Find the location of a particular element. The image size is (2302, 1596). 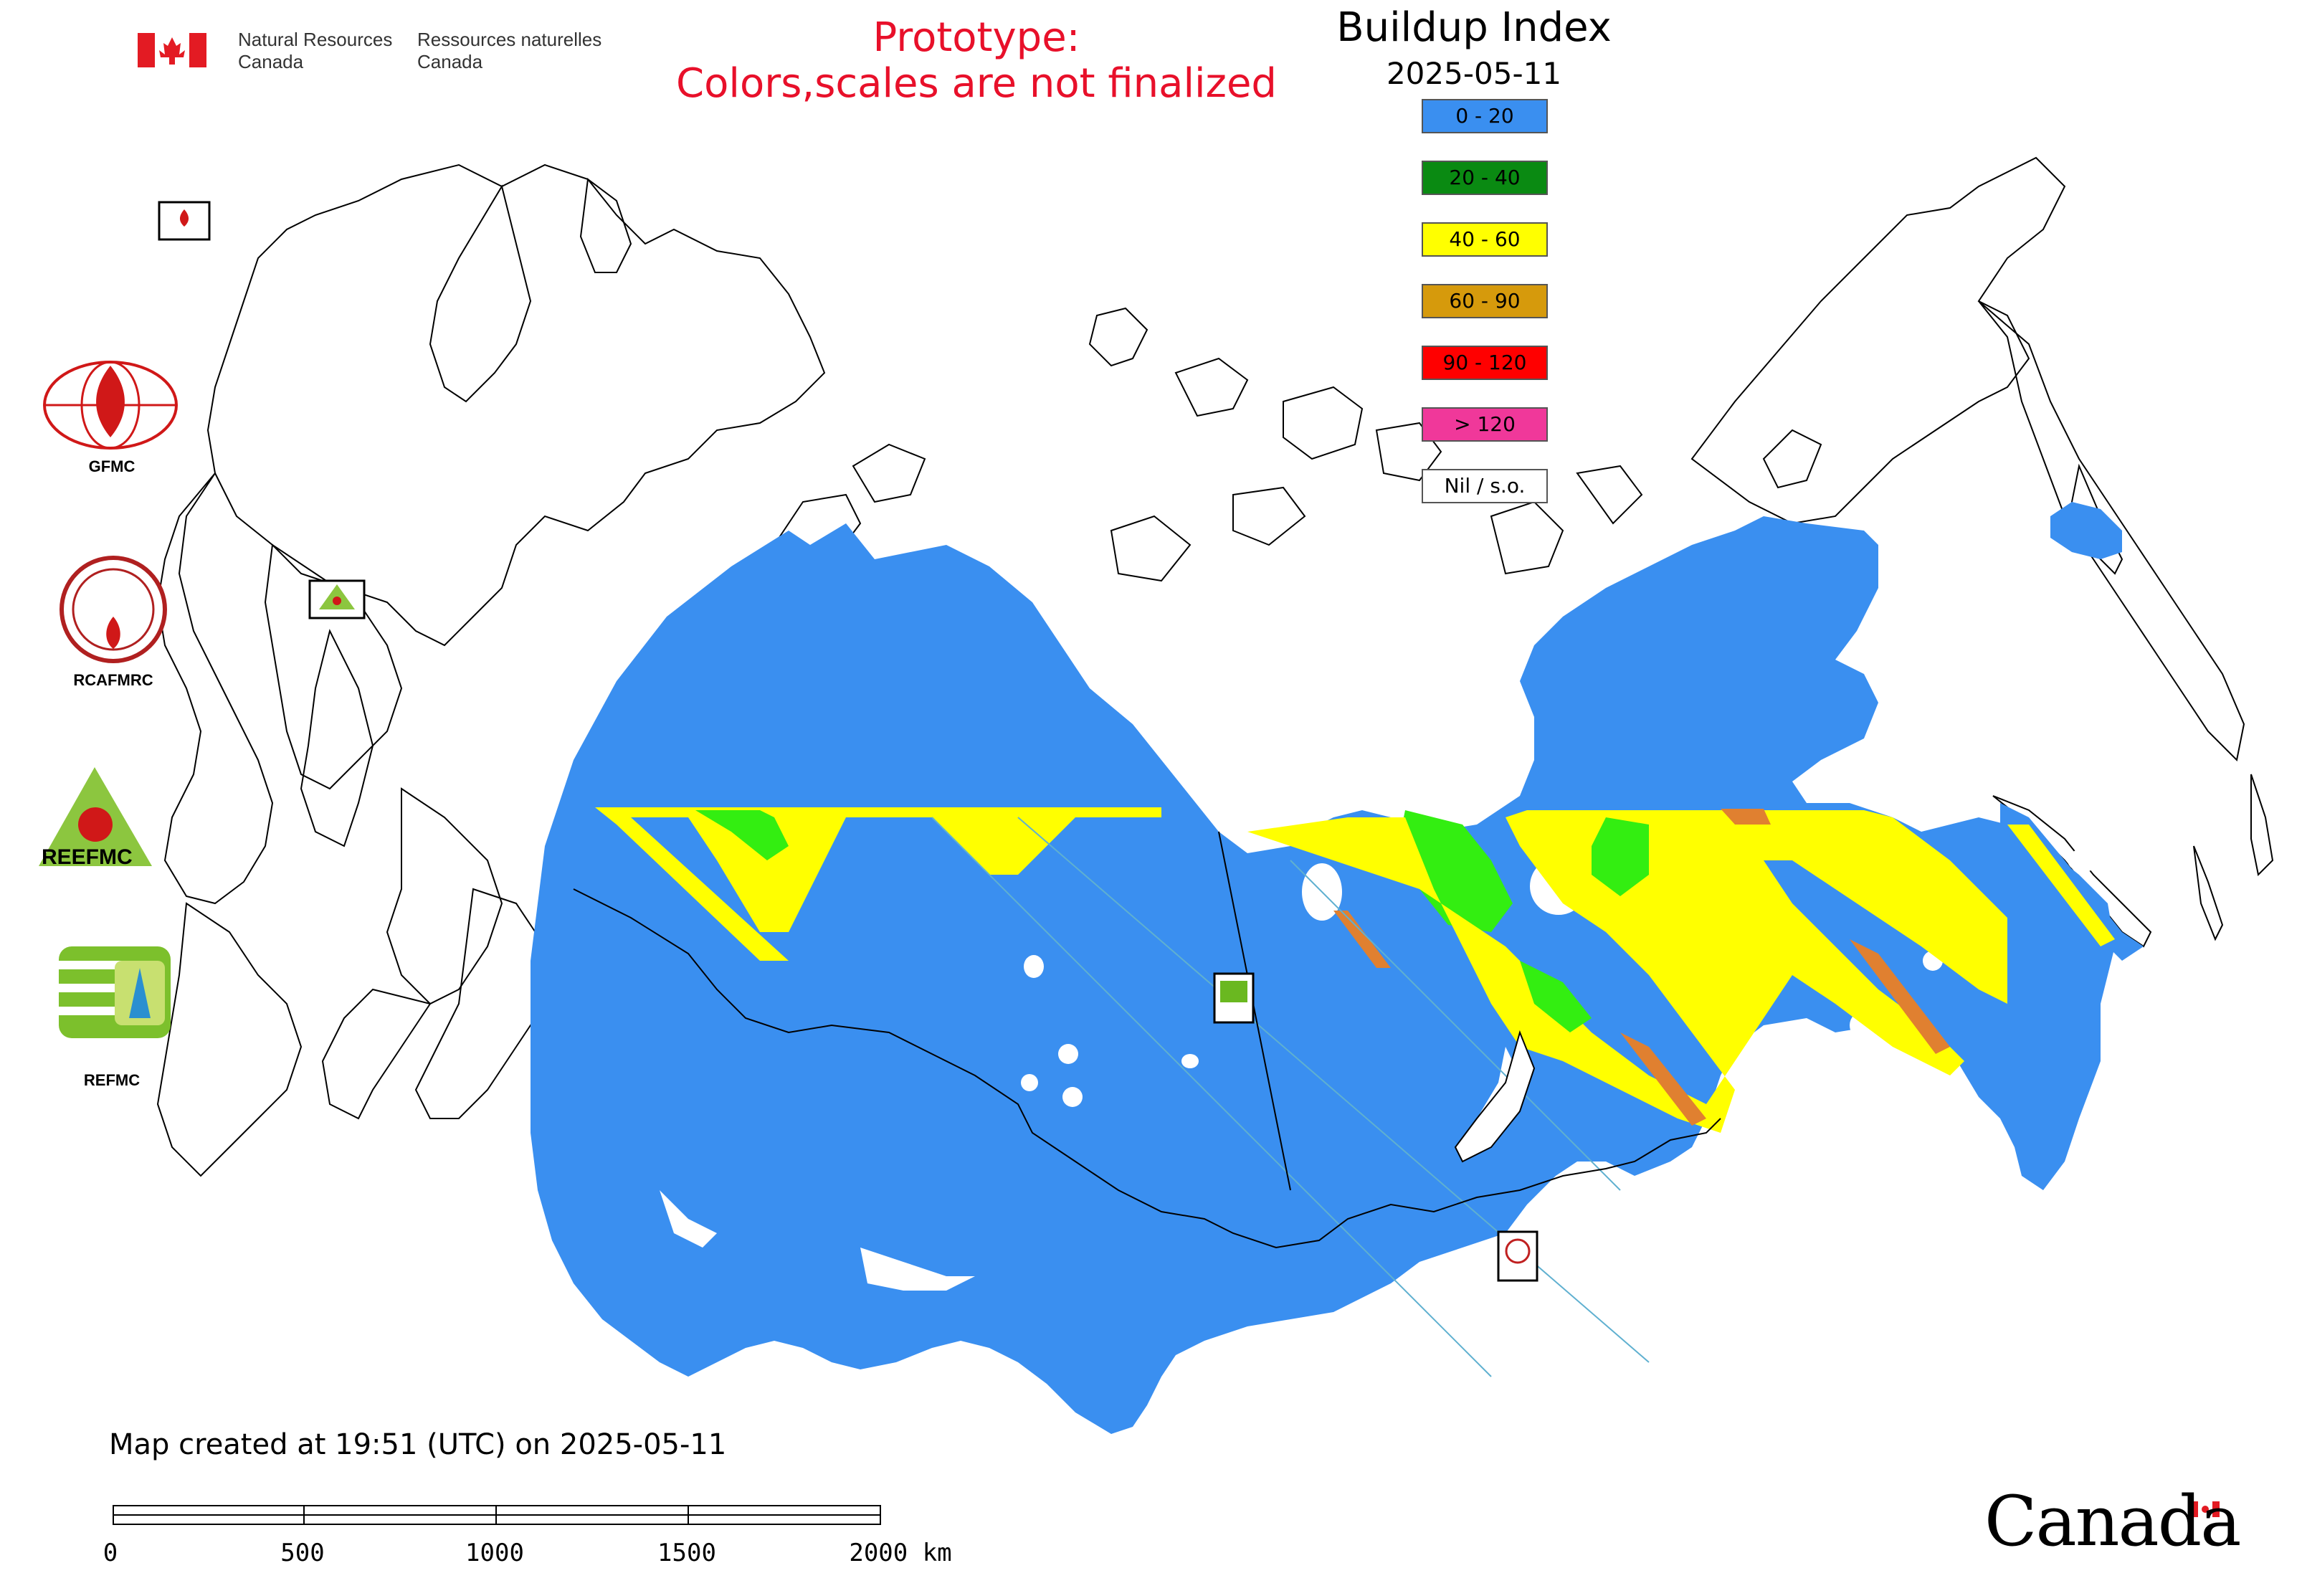

band-green-amur is located at coordinates (1556, 996).